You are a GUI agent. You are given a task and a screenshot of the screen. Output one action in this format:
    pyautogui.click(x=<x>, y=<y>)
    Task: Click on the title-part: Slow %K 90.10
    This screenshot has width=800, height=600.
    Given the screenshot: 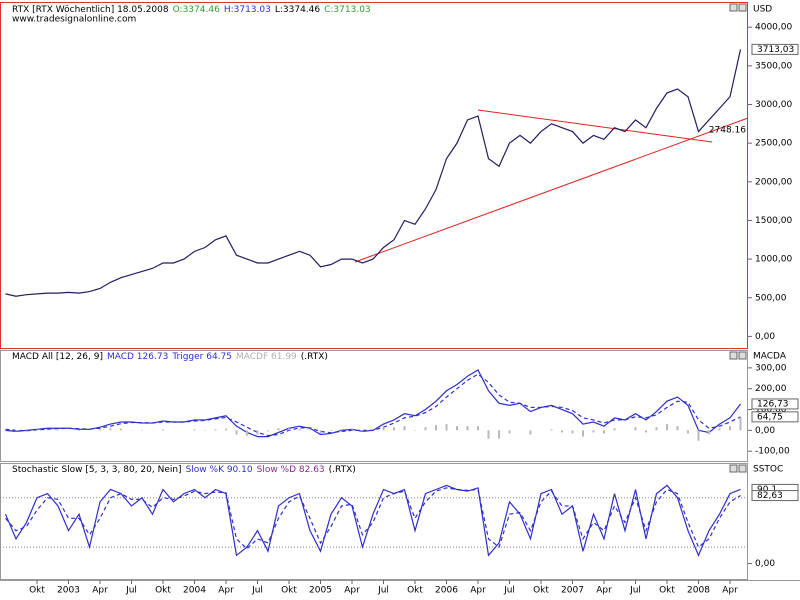 What is the action you would take?
    pyautogui.click(x=219, y=470)
    